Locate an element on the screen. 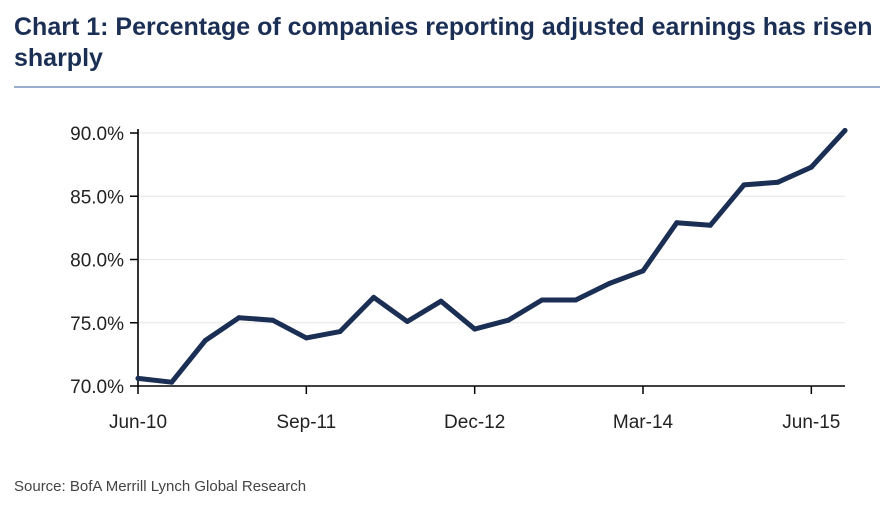  y-tick-label: 85.0% is located at coordinates (97, 197).